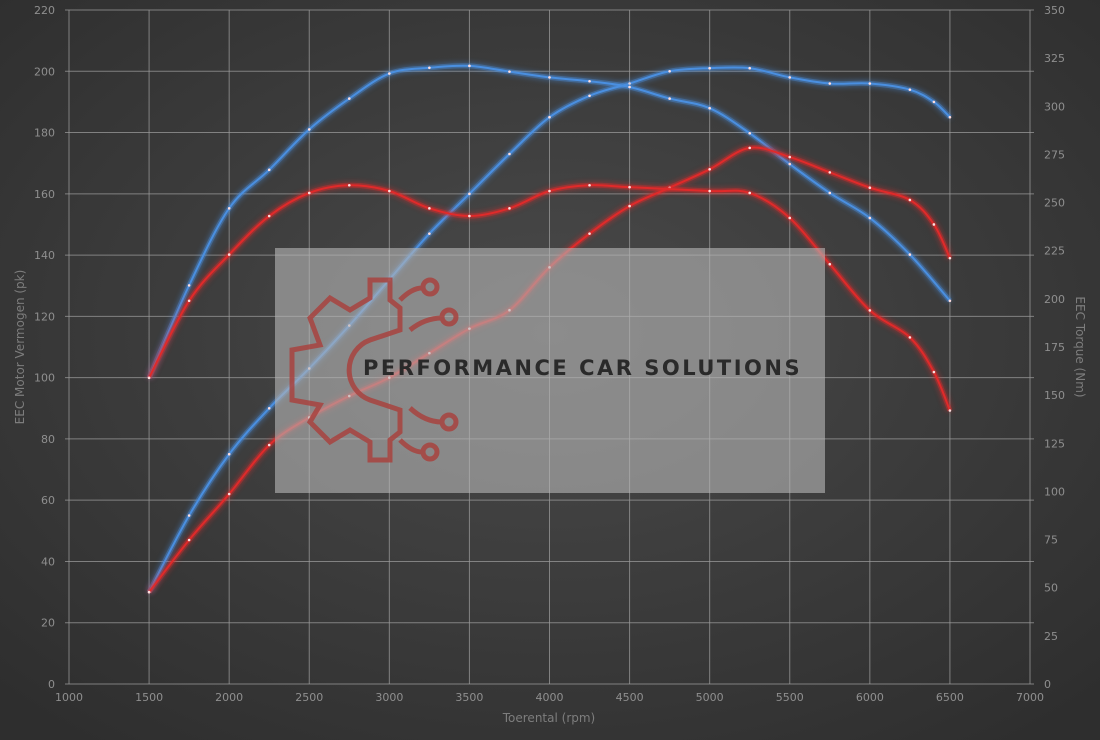  I want to click on y-tick-label: 80, so click(48, 439).